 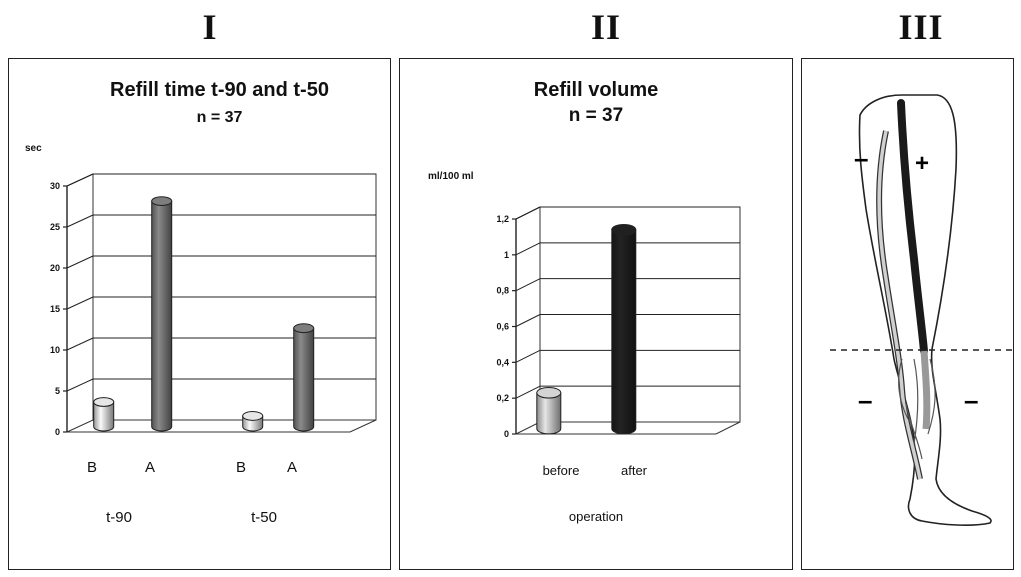 I want to click on deep-vein-lower, so click(x=925, y=390).